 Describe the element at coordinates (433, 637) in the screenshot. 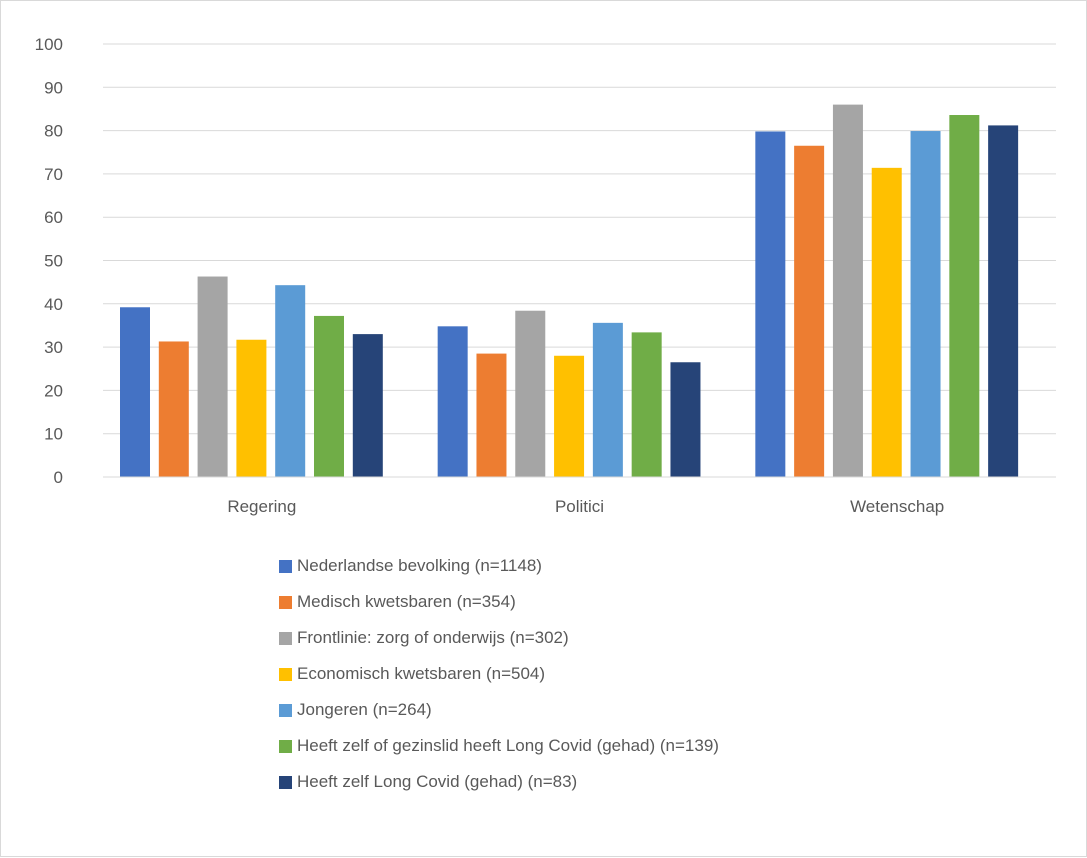

I see `legend-label: Frontlinie: zorg of onderwijs (n=302)` at that location.